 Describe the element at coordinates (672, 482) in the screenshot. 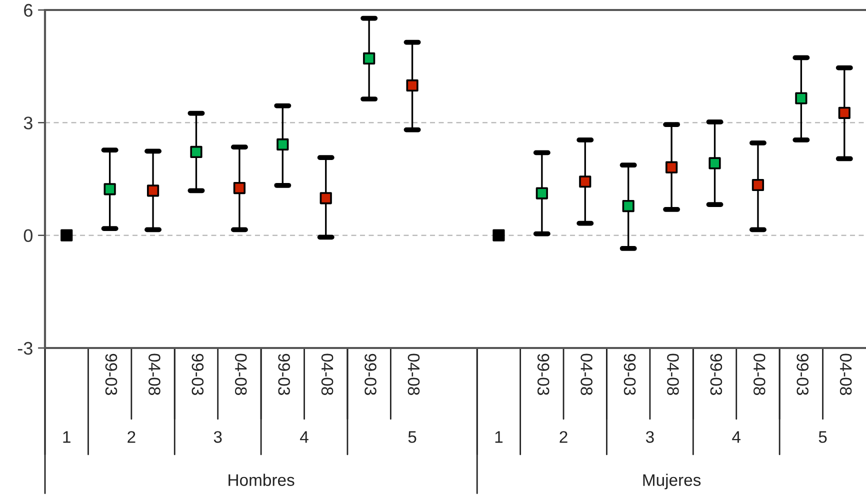

I see `text: Mujeres` at that location.